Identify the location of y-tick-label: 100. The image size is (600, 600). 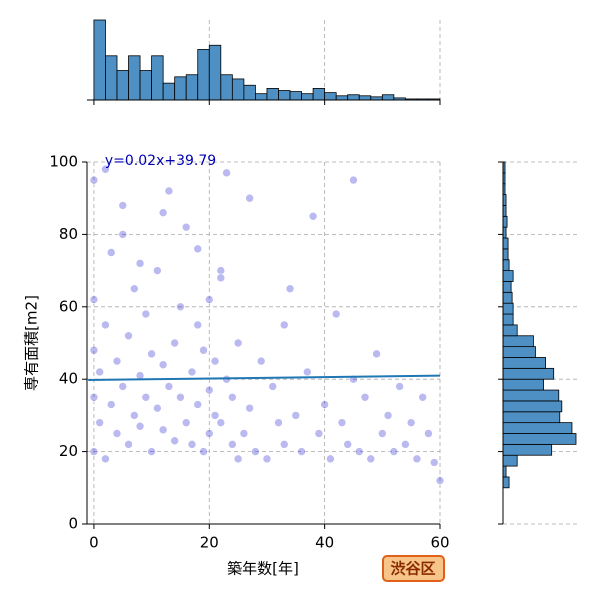
(63, 162).